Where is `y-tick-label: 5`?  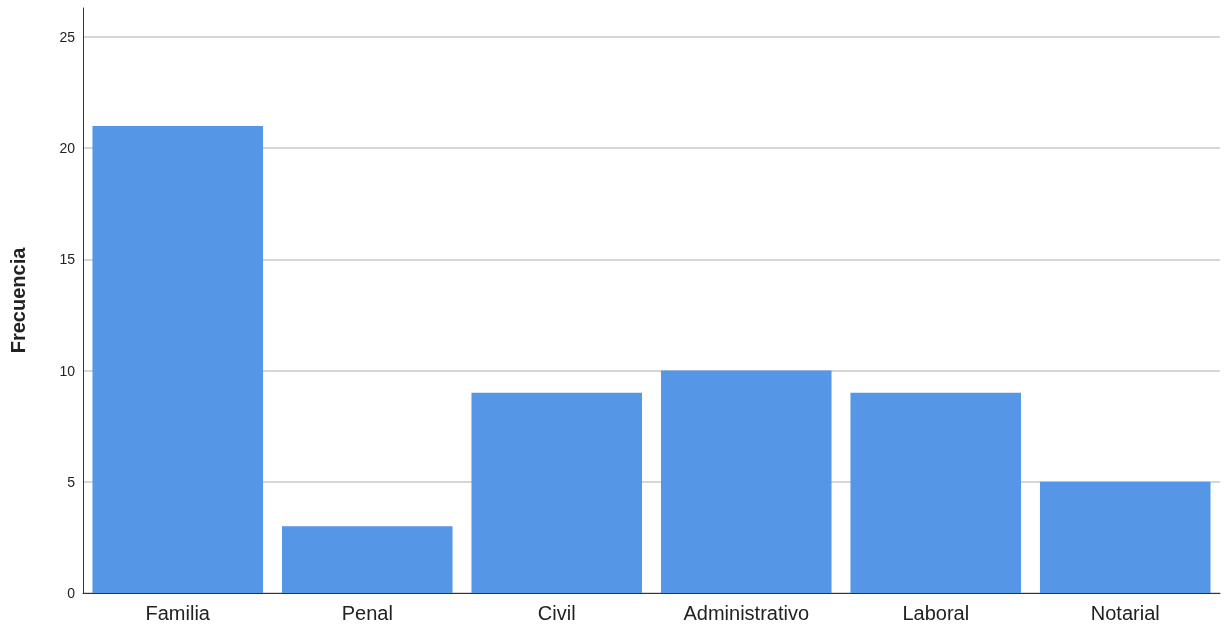 y-tick-label: 5 is located at coordinates (71, 481).